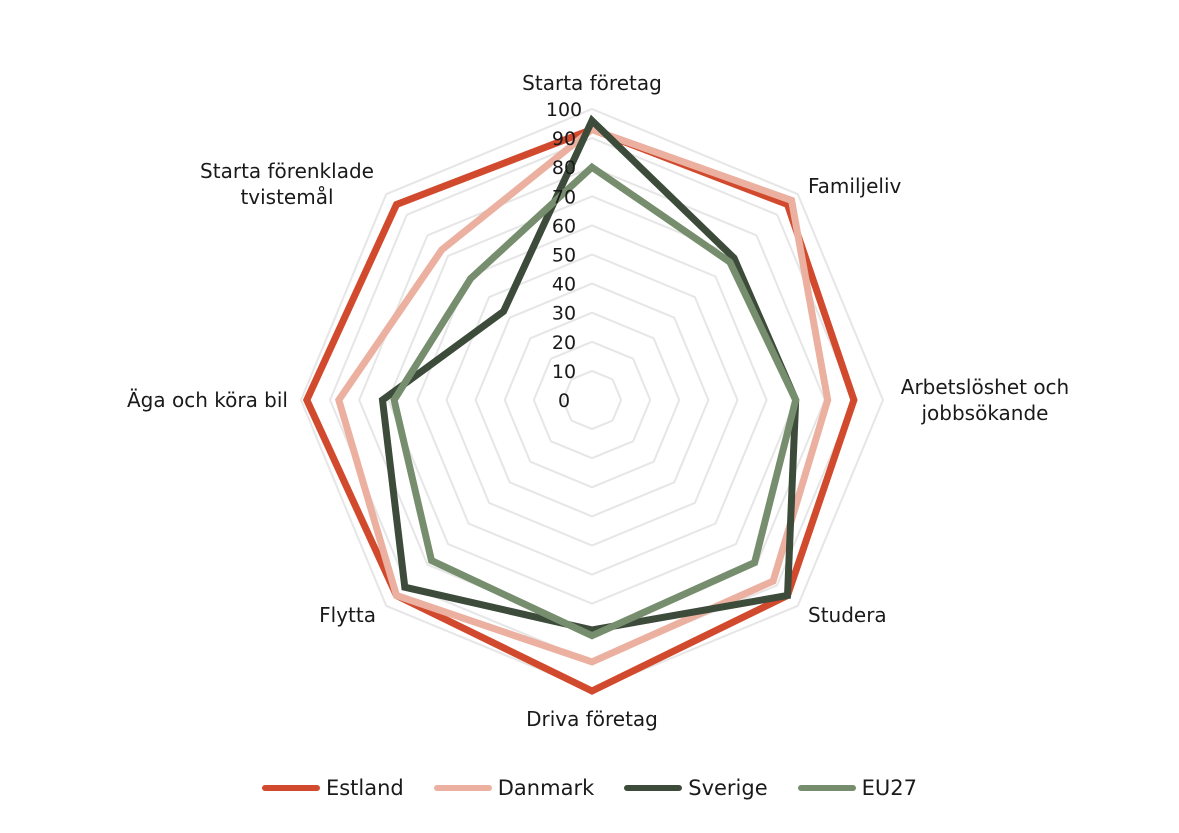 The width and height of the screenshot is (1179, 833). I want to click on tick-label-20: 20, so click(564, 343).